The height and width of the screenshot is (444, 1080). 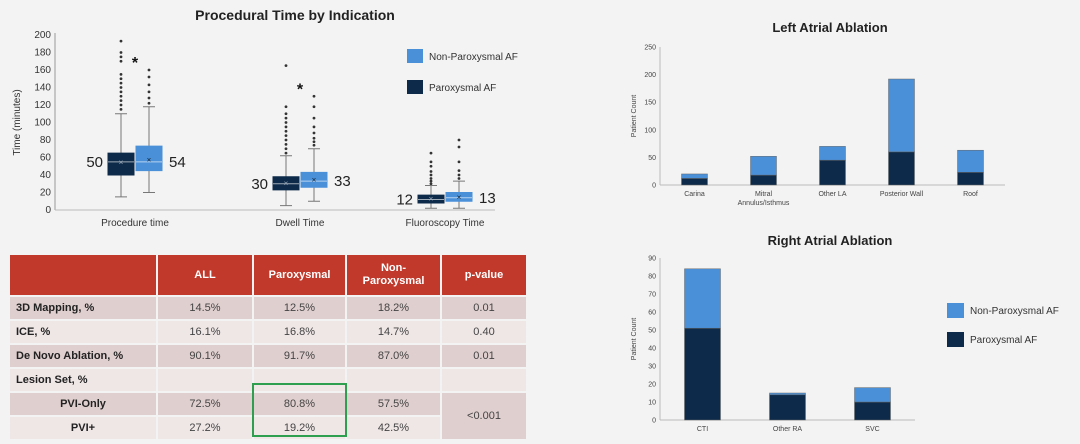 I want to click on table-header-blank, so click(x=83, y=275).